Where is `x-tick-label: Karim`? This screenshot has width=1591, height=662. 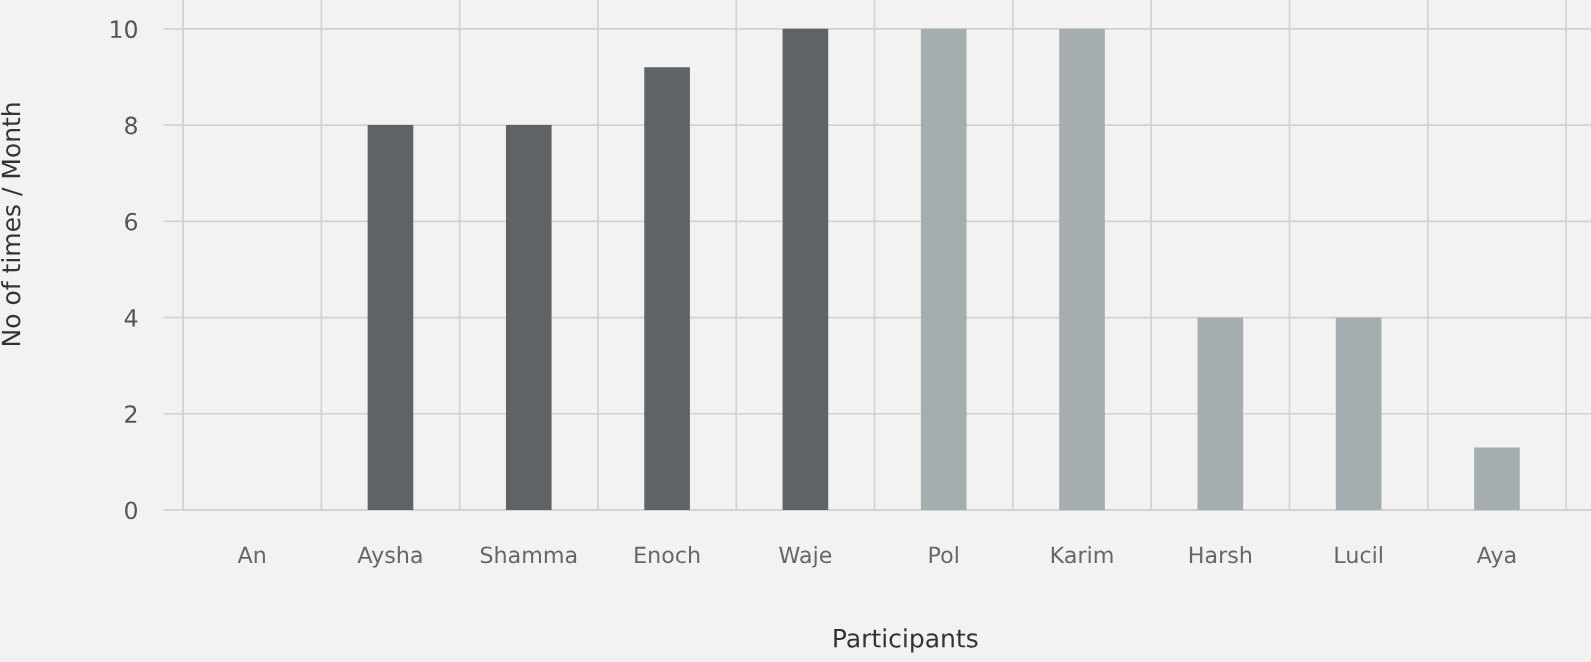 x-tick-label: Karim is located at coordinates (1082, 555).